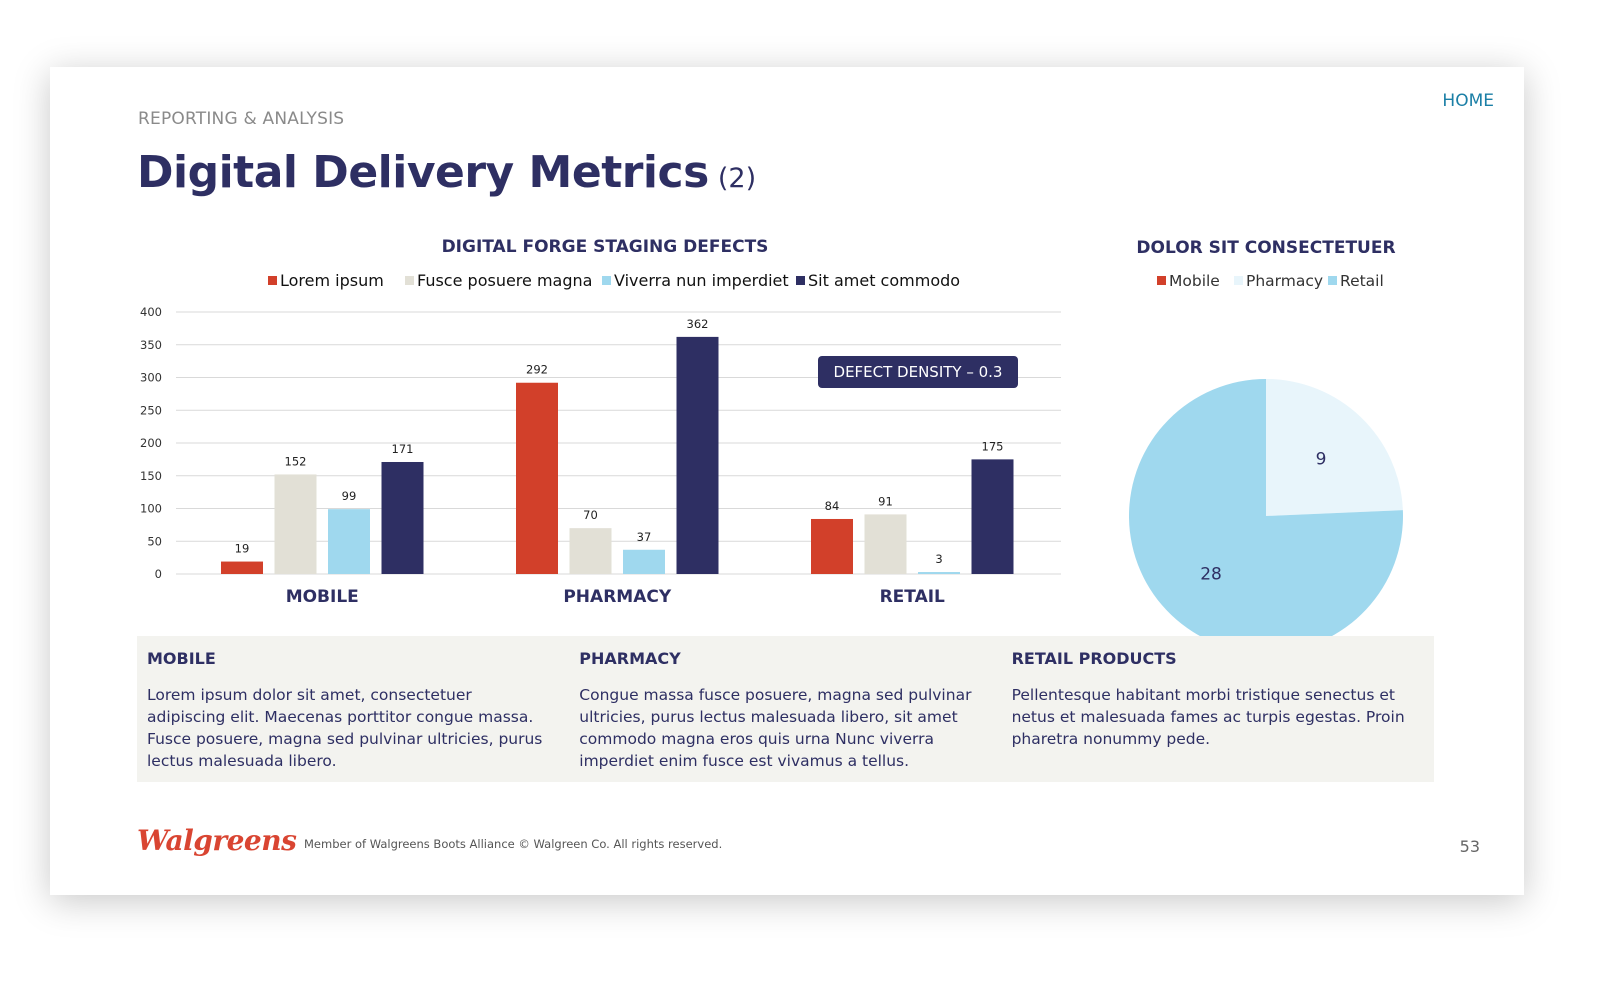  I want to click on x-category-label: PHARMACY, so click(617, 597).